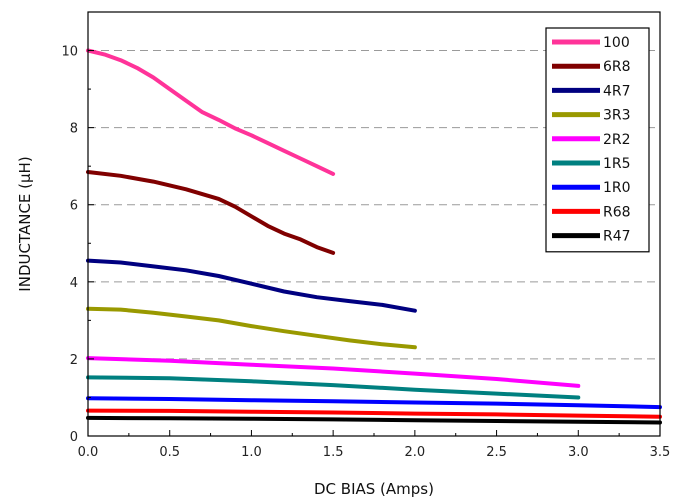 The width and height of the screenshot is (674, 500). I want to click on series-line-r47, so click(374, 420).